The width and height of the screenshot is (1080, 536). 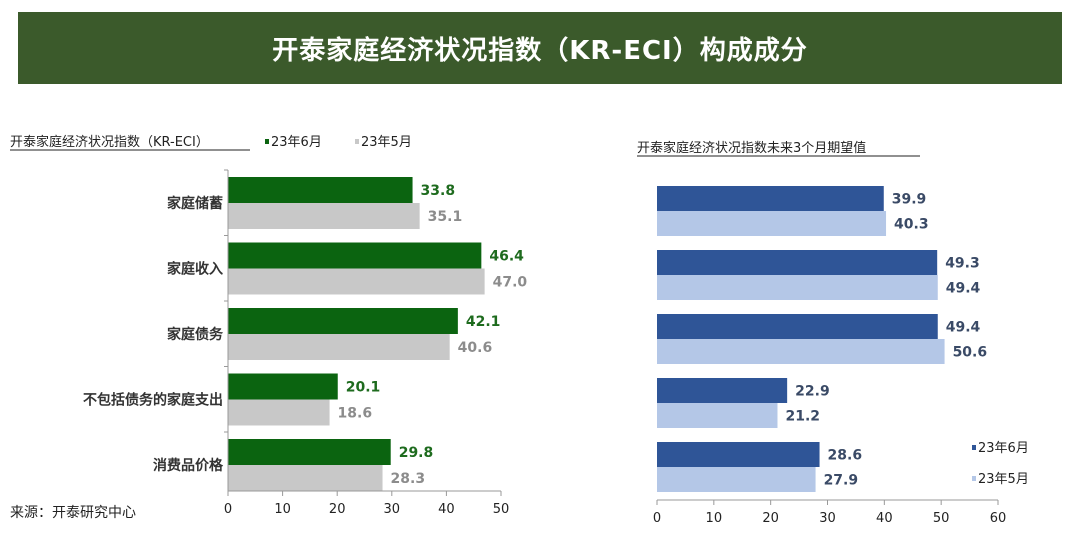 What do you see at coordinates (195, 269) in the screenshot?
I see `category-label: 家庭收入` at bounding box center [195, 269].